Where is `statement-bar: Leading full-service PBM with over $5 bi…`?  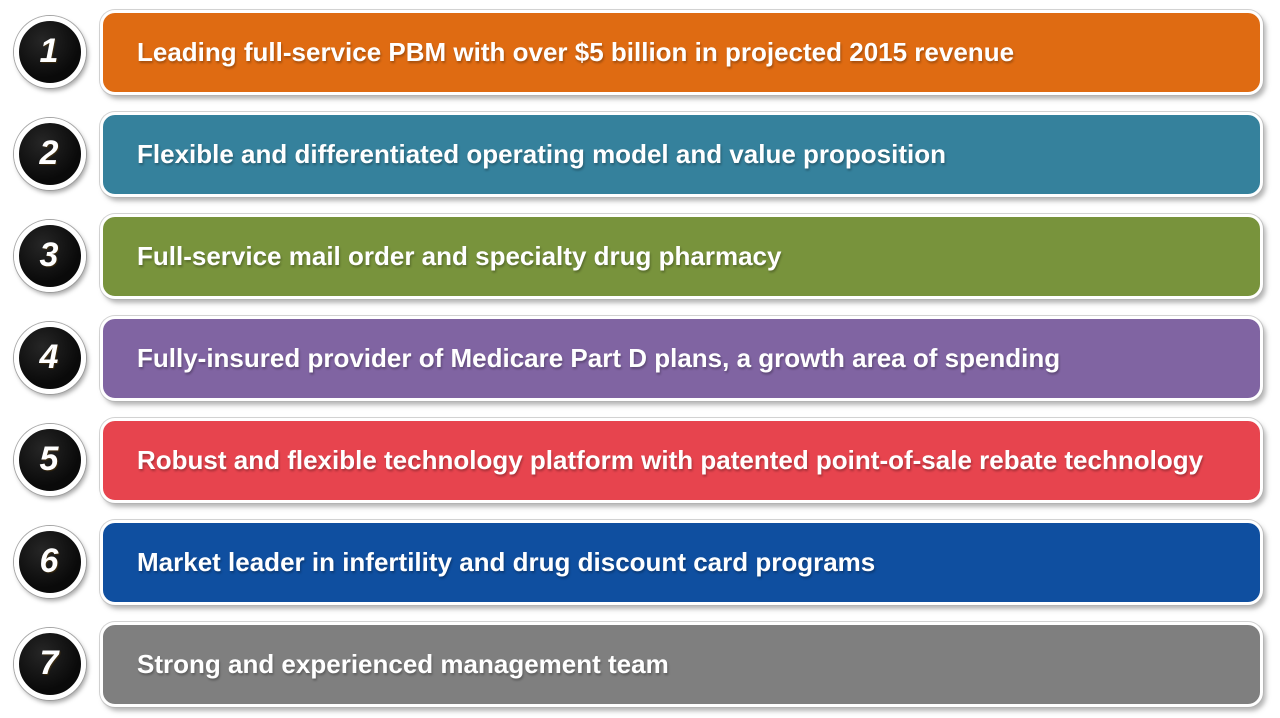 statement-bar: Leading full-service PBM with over $5 bi… is located at coordinates (681, 52).